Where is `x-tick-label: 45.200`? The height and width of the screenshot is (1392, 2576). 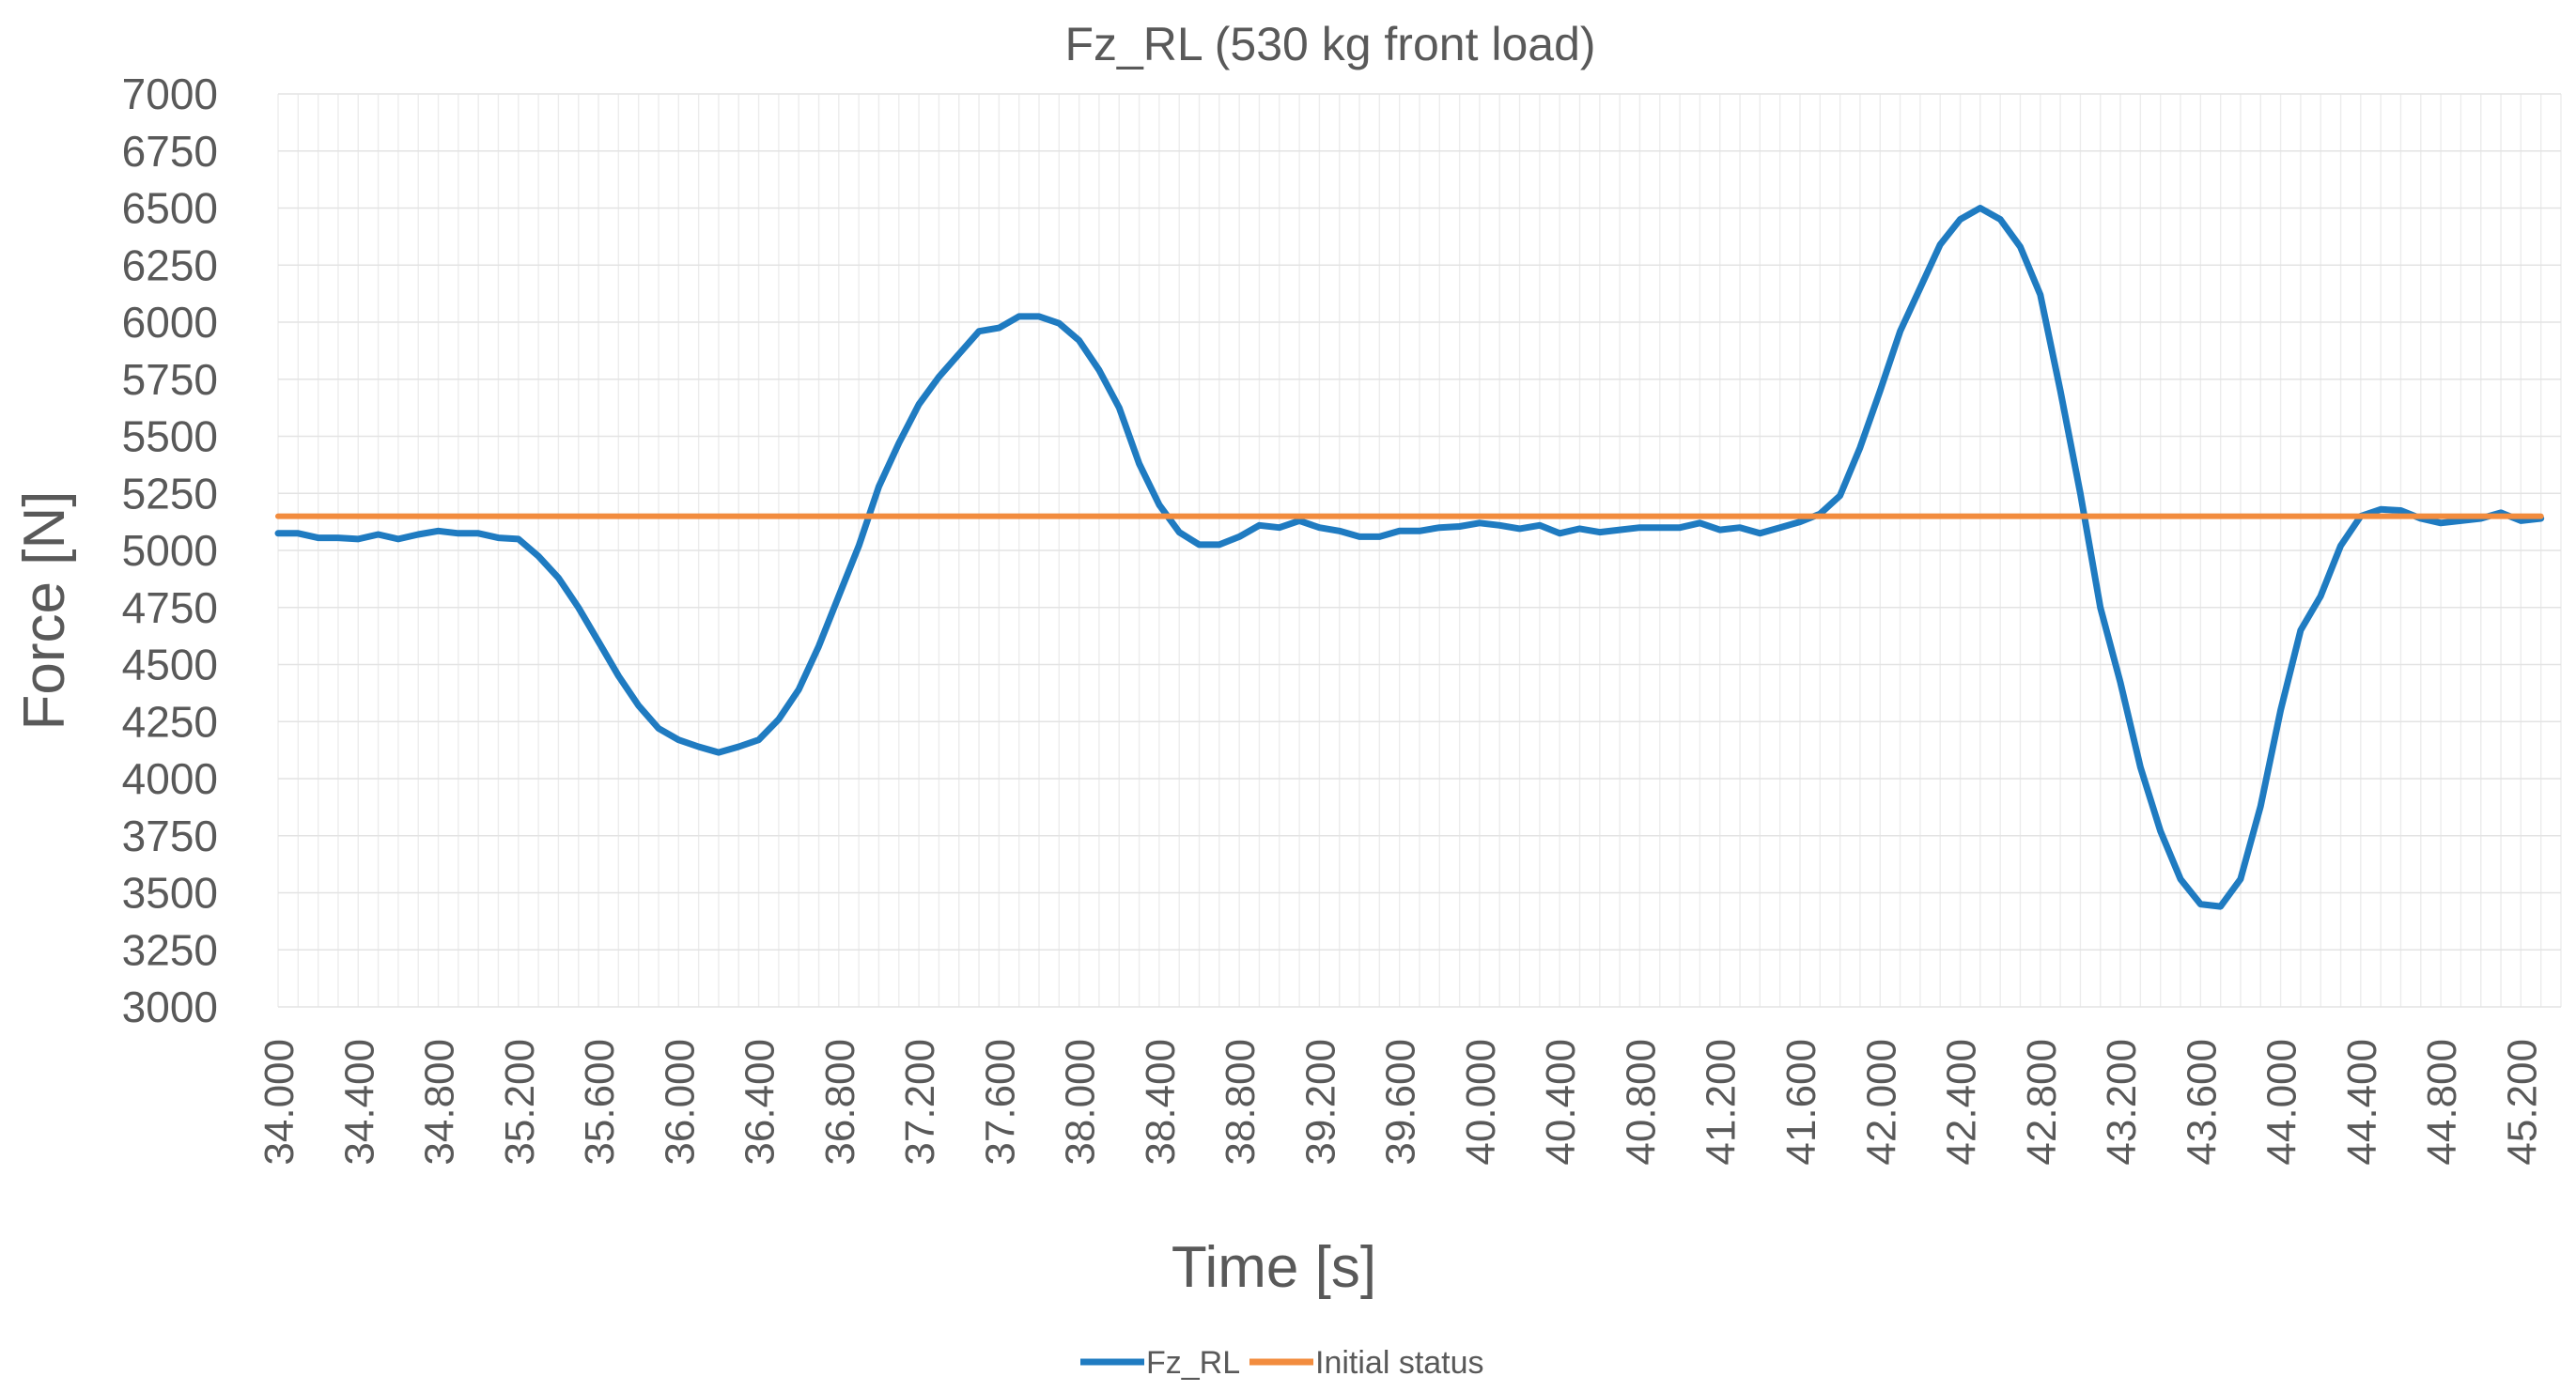
x-tick-label: 45.200 is located at coordinates (2522, 1102).